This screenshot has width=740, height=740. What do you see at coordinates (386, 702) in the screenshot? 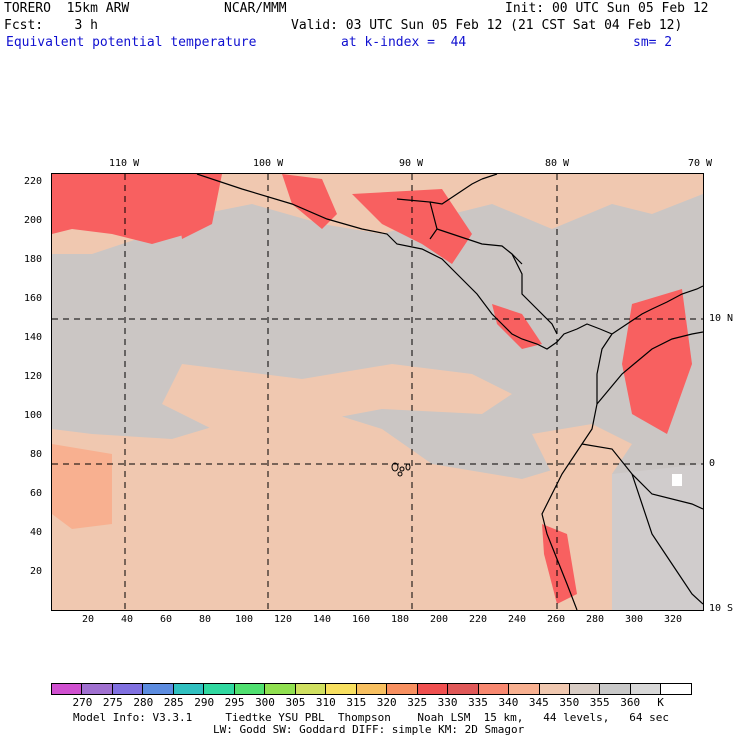
I see `colorbar-label: 320` at bounding box center [386, 702].